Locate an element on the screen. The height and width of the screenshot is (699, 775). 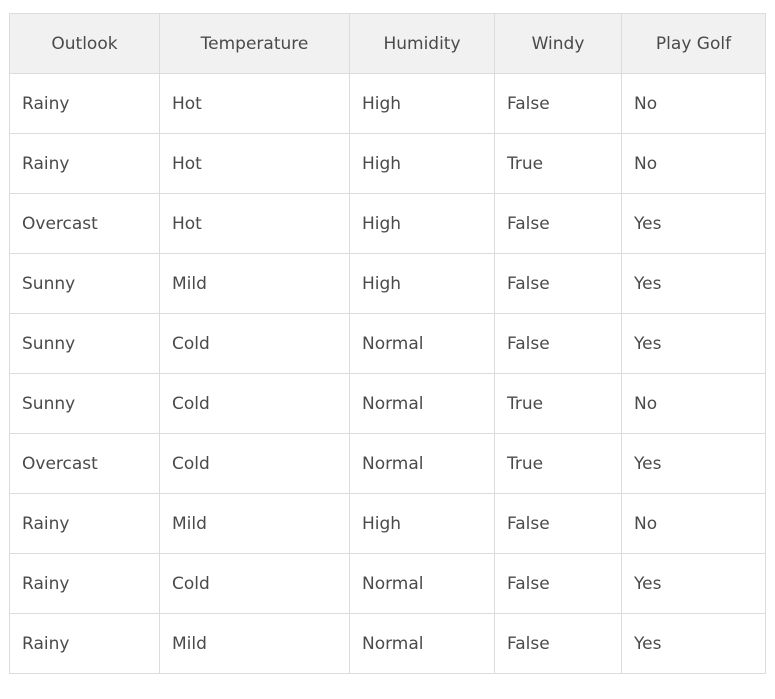
table-row: Rainy Mild High False No is located at coordinates (387, 523).